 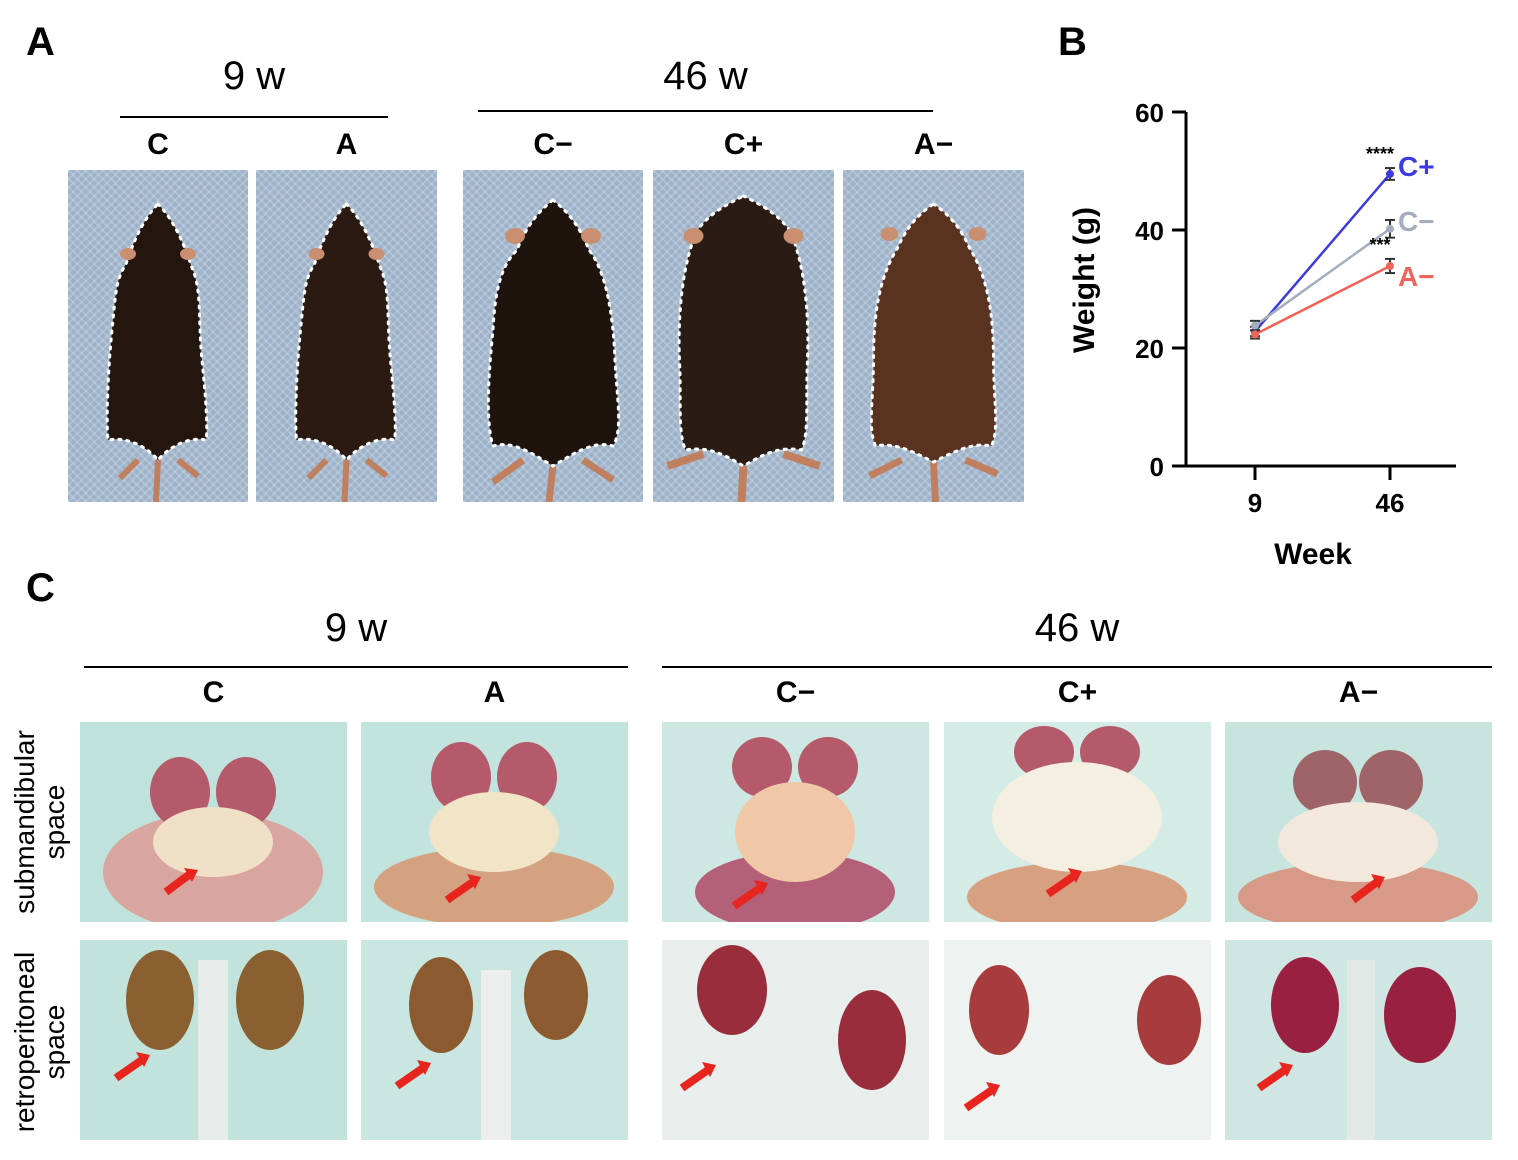 I want to click on y-tick-label: 40, so click(x=1149, y=231).